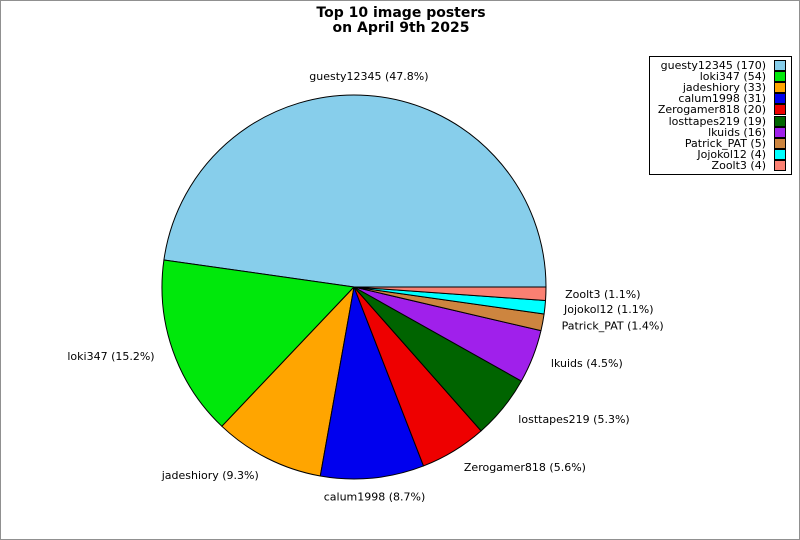 This screenshot has width=800, height=540. What do you see at coordinates (375, 497) in the screenshot?
I see `slice-label-calum1998: calum1998 (8.7%)` at bounding box center [375, 497].